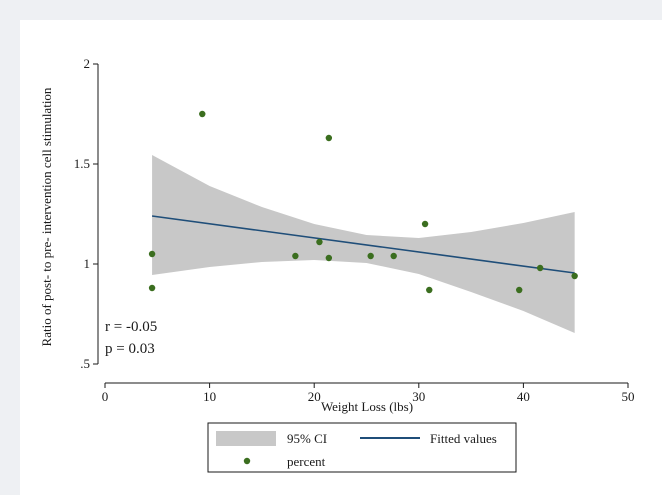 The height and width of the screenshot is (495, 662). I want to click on legend-swatch-percent, so click(247, 461).